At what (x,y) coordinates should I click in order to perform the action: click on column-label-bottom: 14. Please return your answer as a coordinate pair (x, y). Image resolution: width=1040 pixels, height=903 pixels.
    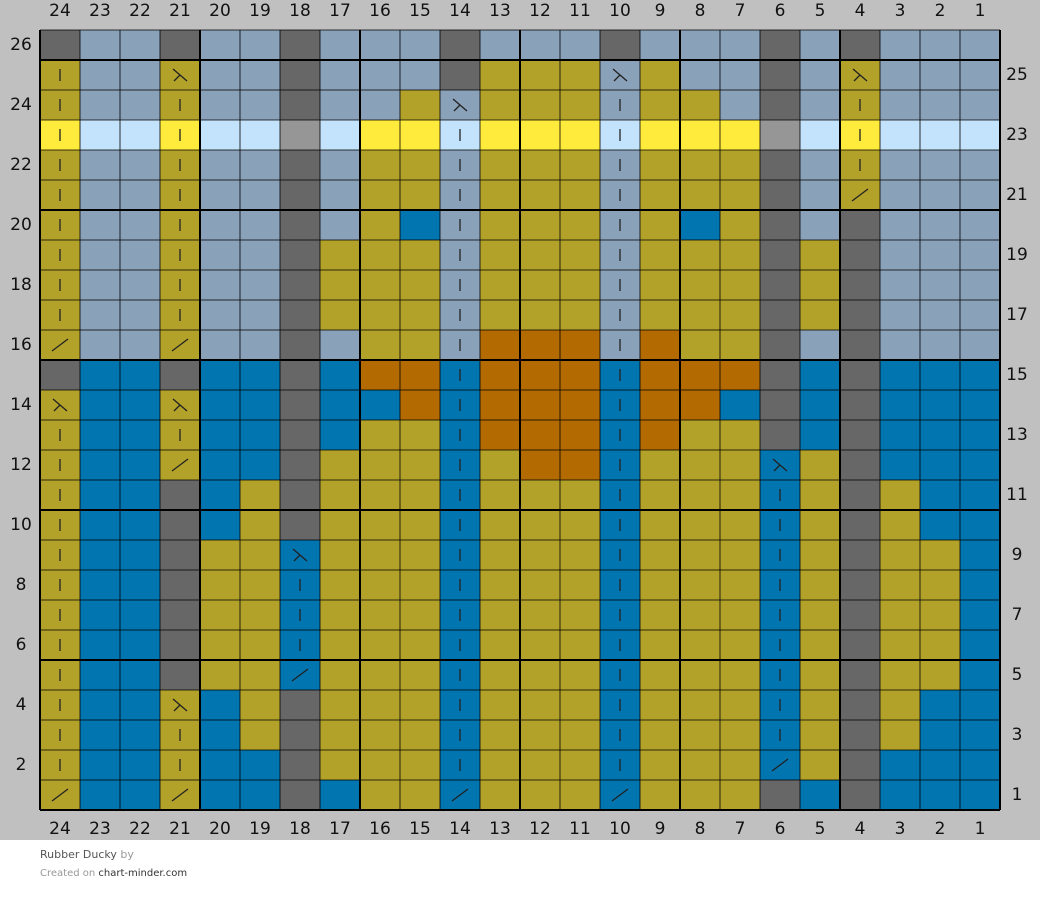
    Looking at the image, I should click on (460, 829).